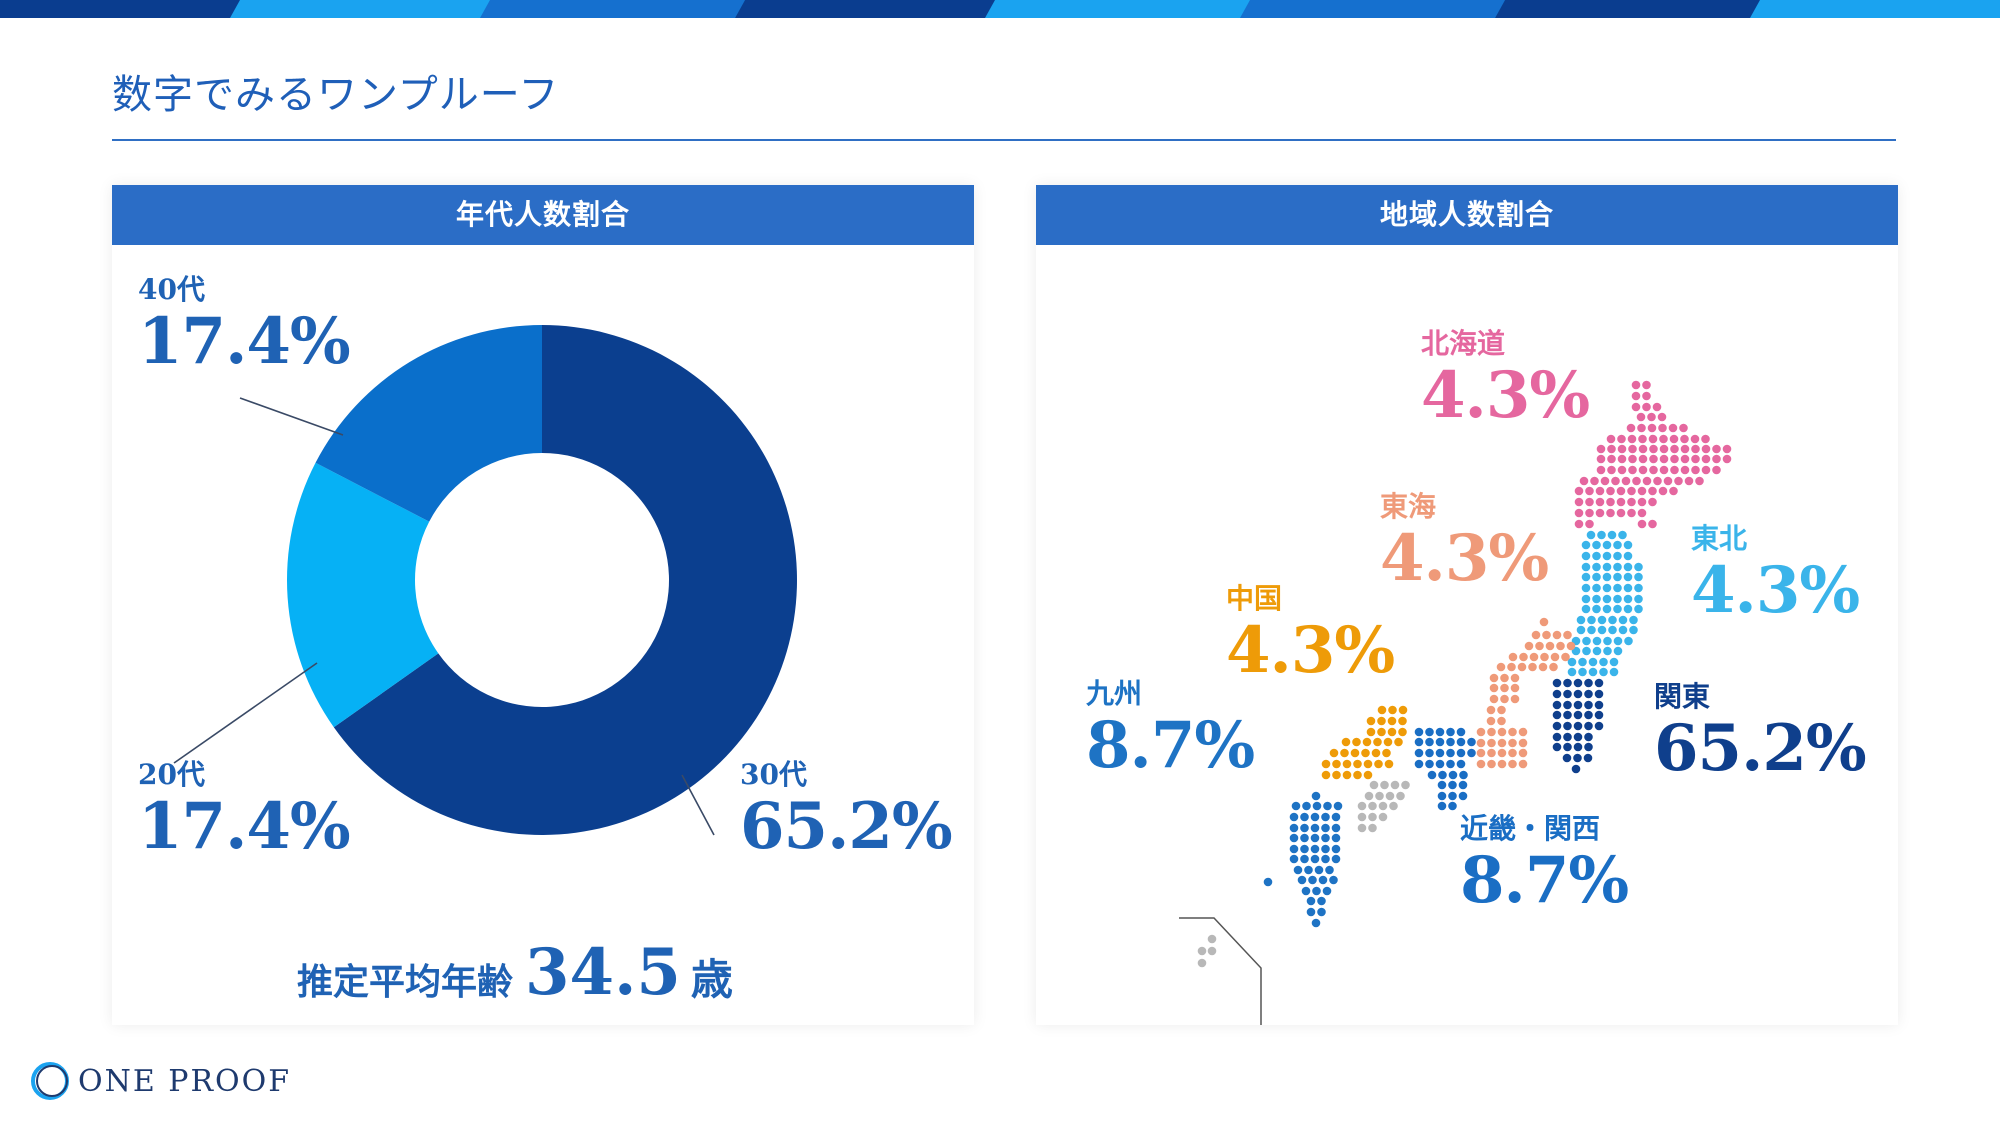 This screenshot has height=1124, width=2000. Describe the element at coordinates (1254, 598) in the screenshot. I see `chugoku-name: 中国` at that location.